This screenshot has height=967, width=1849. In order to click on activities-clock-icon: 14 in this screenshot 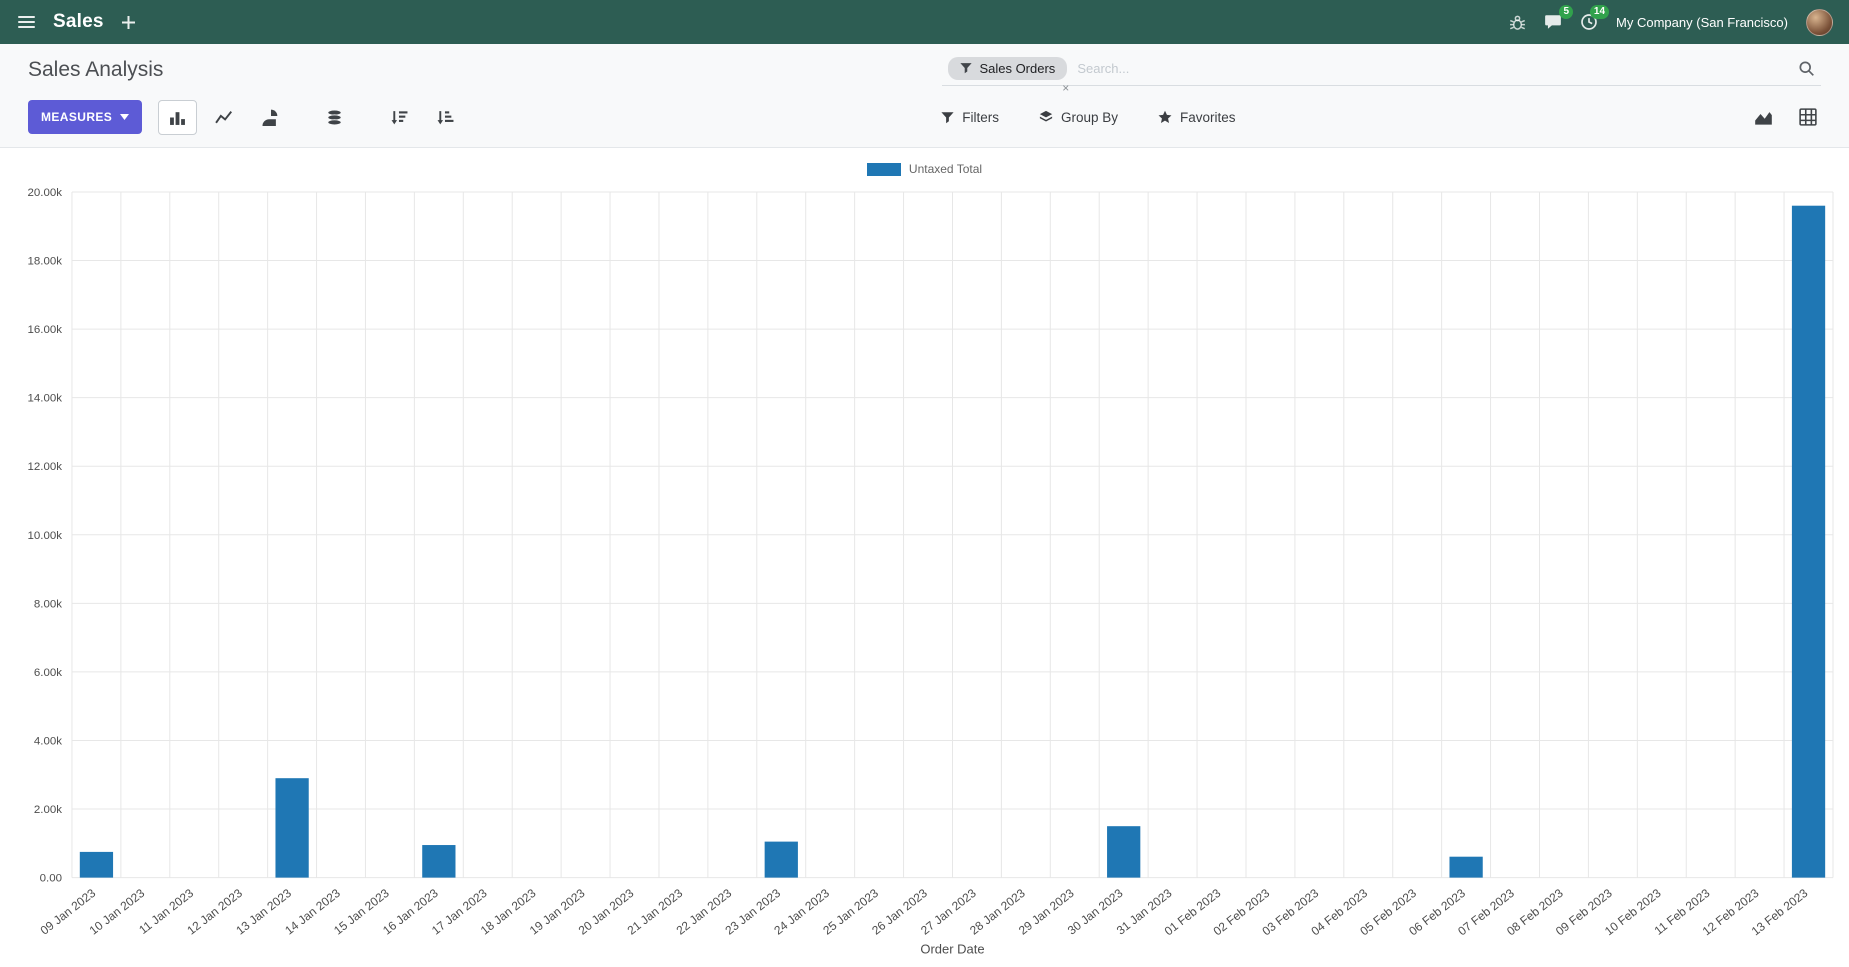, I will do `click(1595, 18)`.